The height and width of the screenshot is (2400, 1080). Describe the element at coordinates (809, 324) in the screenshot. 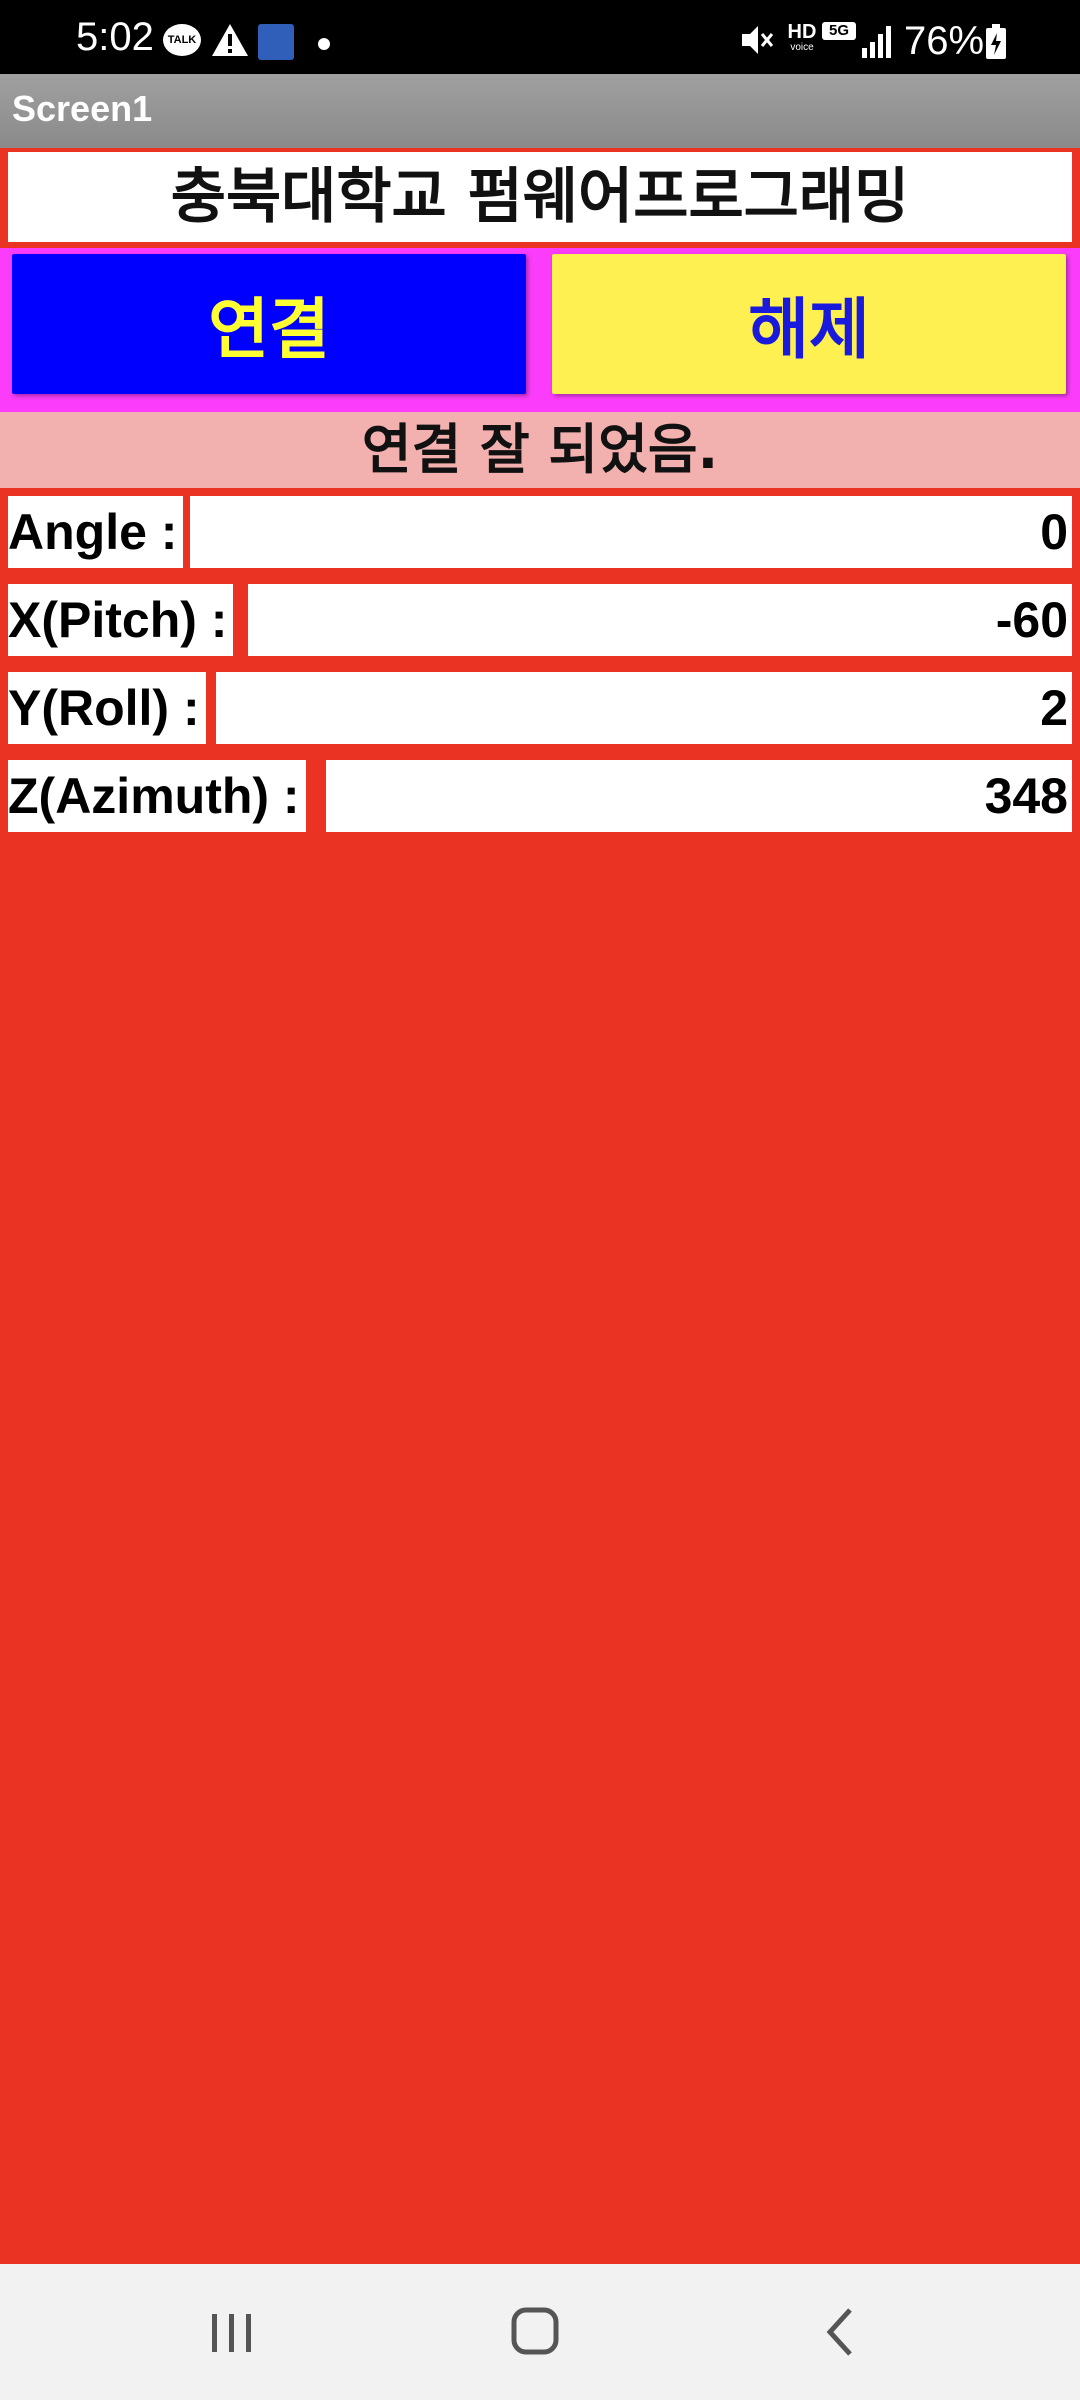

I see `disconnect-button: 해제` at that location.